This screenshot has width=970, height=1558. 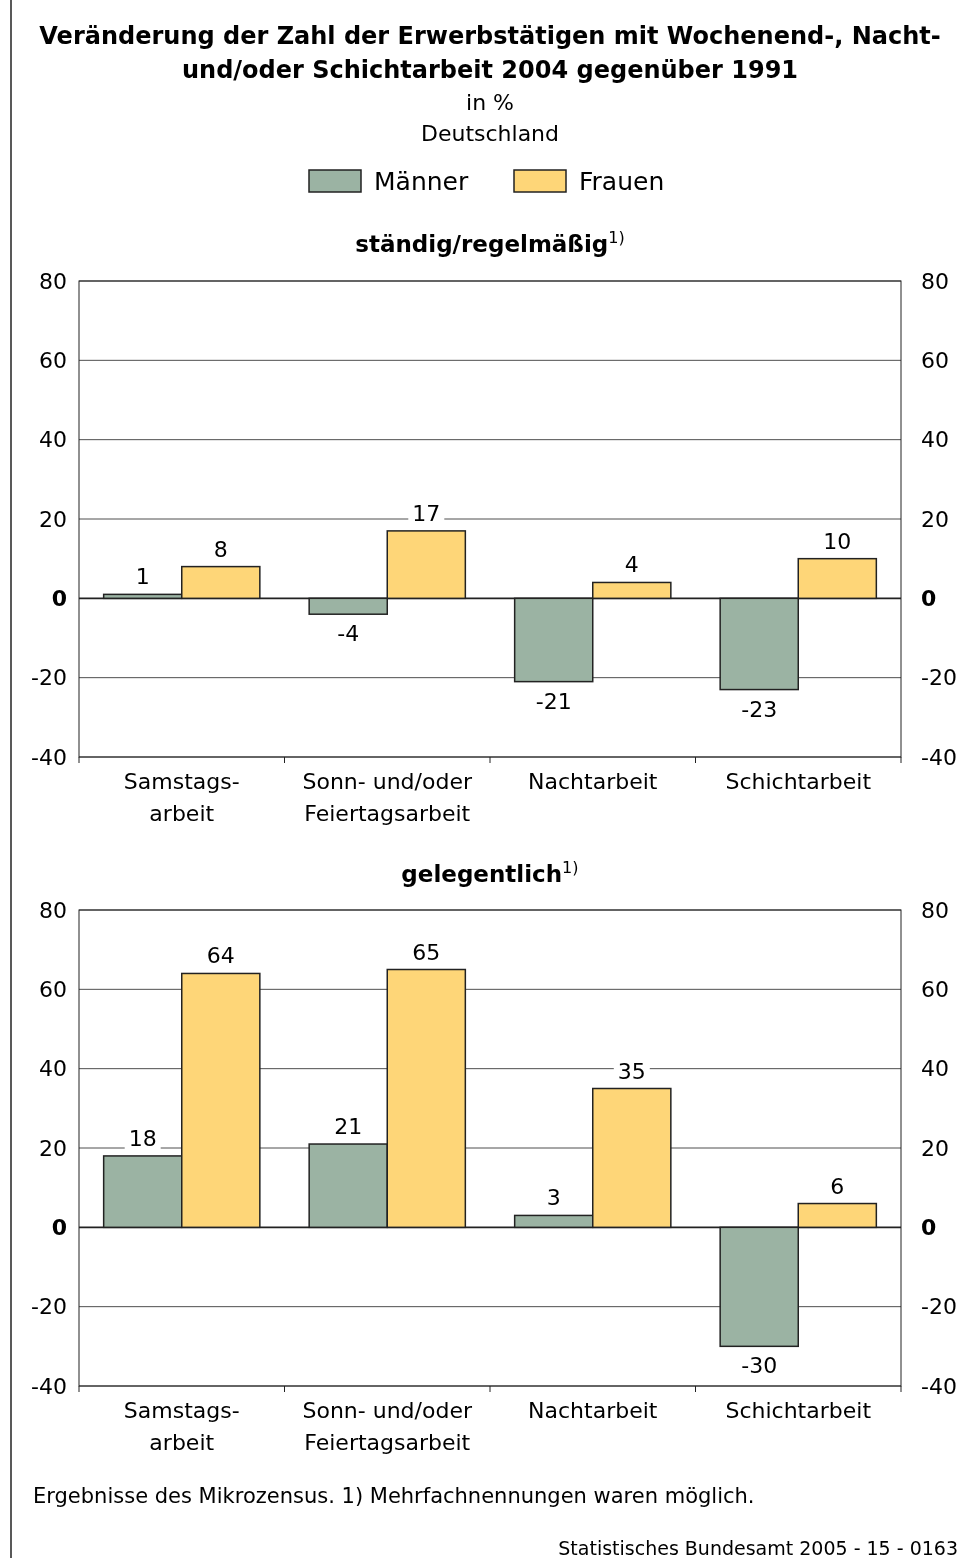 What do you see at coordinates (759, 1366) in the screenshot?
I see `data-label: -30` at bounding box center [759, 1366].